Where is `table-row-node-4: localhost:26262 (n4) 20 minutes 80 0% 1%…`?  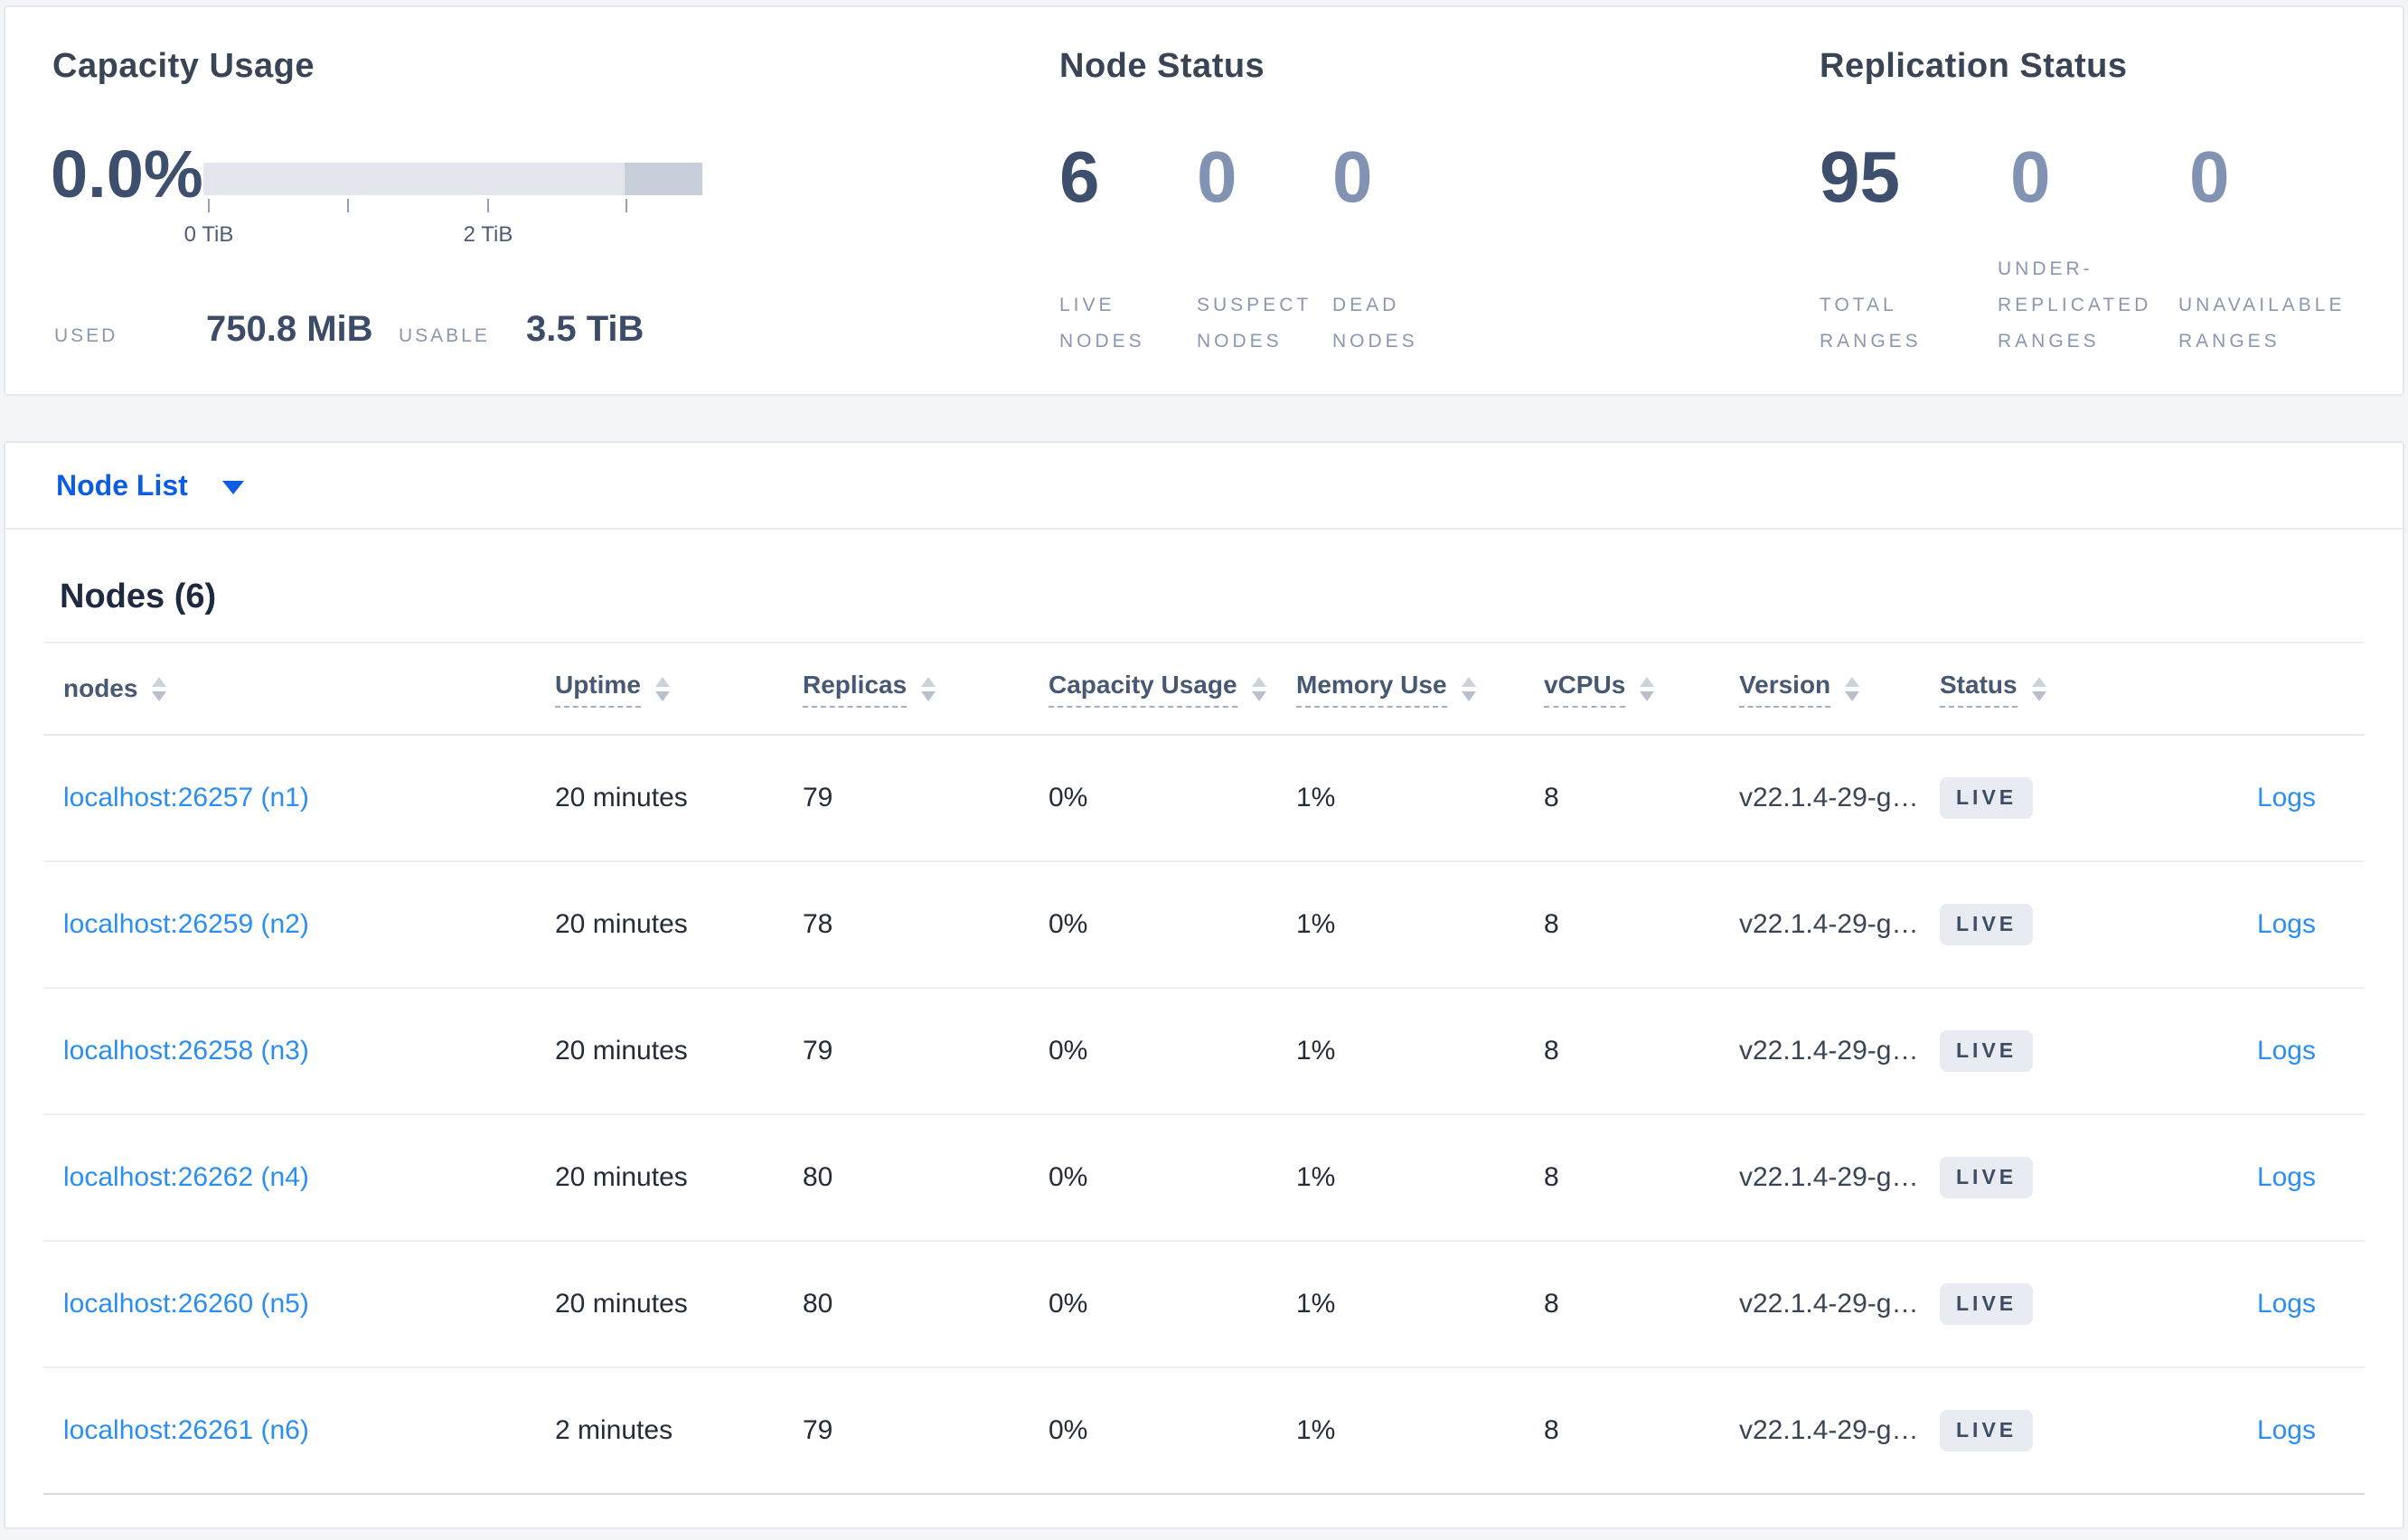 table-row-node-4: localhost:26262 (n4) 20 minutes 80 0% 1%… is located at coordinates (1204, 1178).